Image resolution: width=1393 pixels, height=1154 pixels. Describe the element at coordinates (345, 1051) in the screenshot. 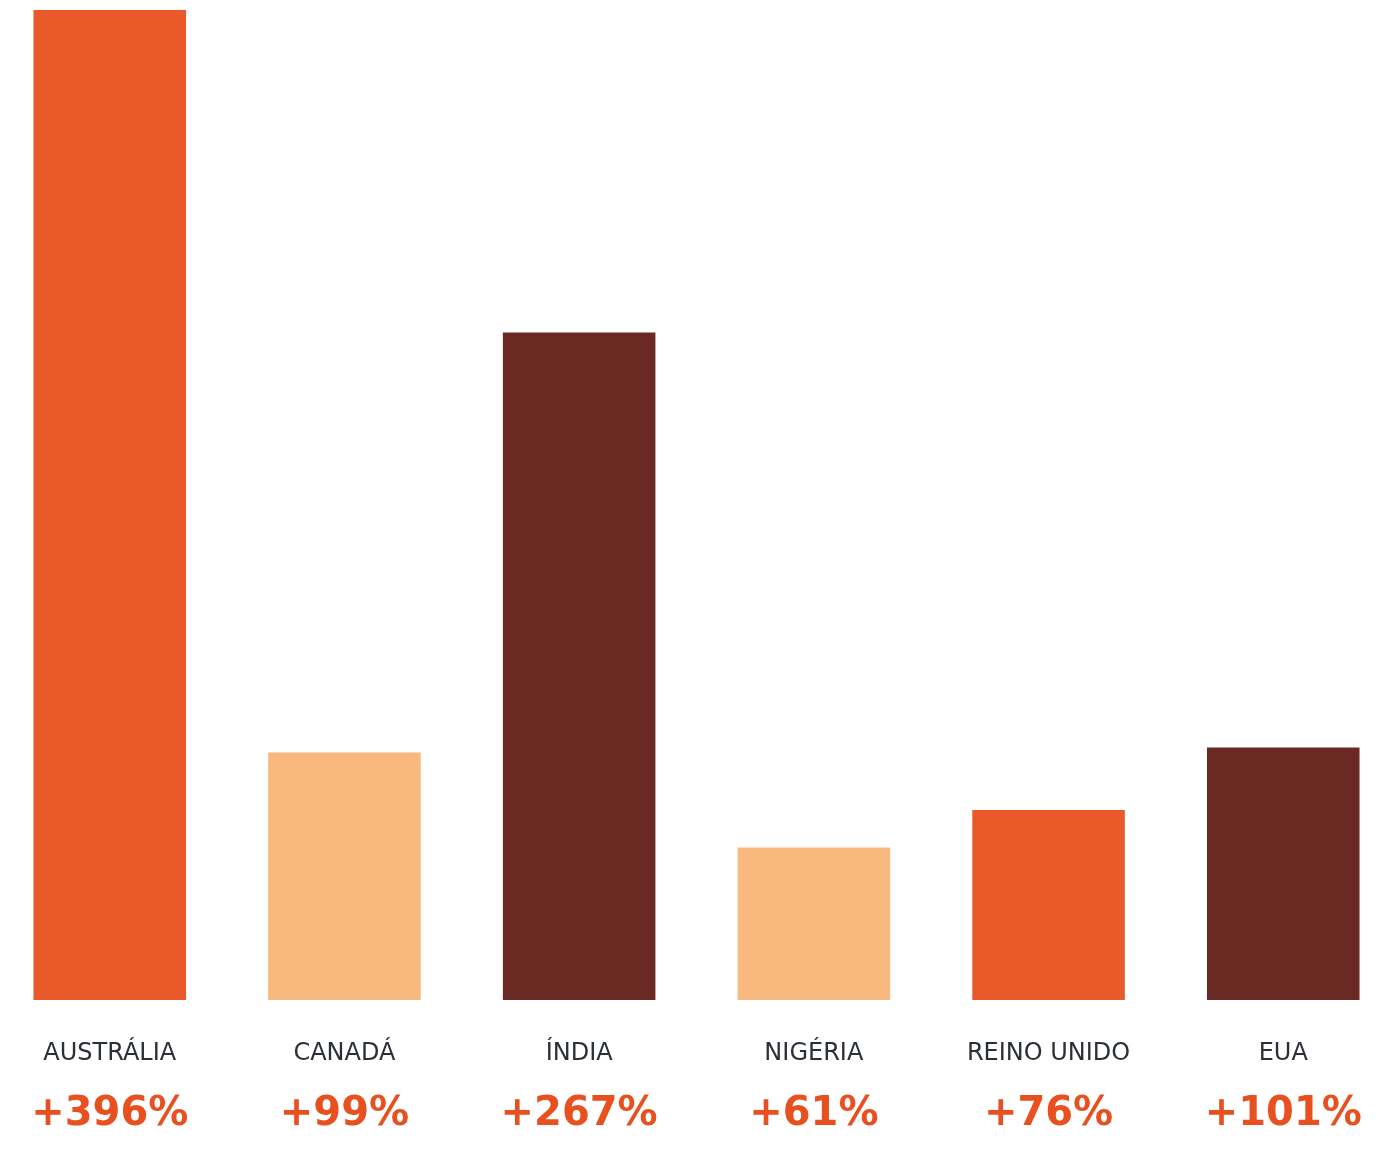

I see `x-tick-label: CANADÁ` at that location.